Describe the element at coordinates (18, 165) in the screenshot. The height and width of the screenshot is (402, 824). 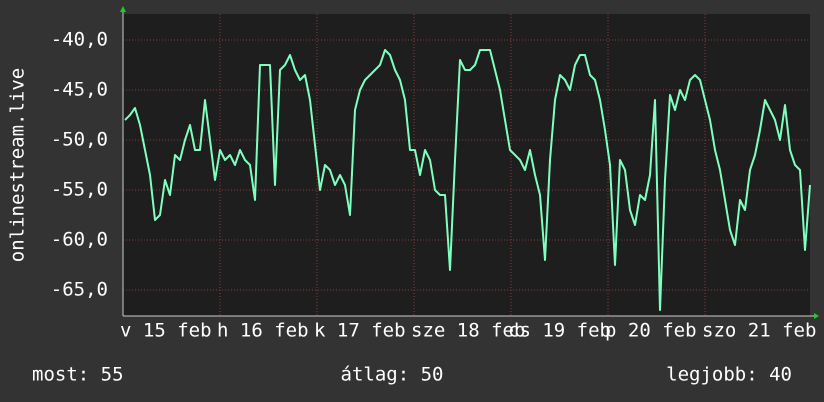
I see `y-axis-label: onlinestream.live` at that location.